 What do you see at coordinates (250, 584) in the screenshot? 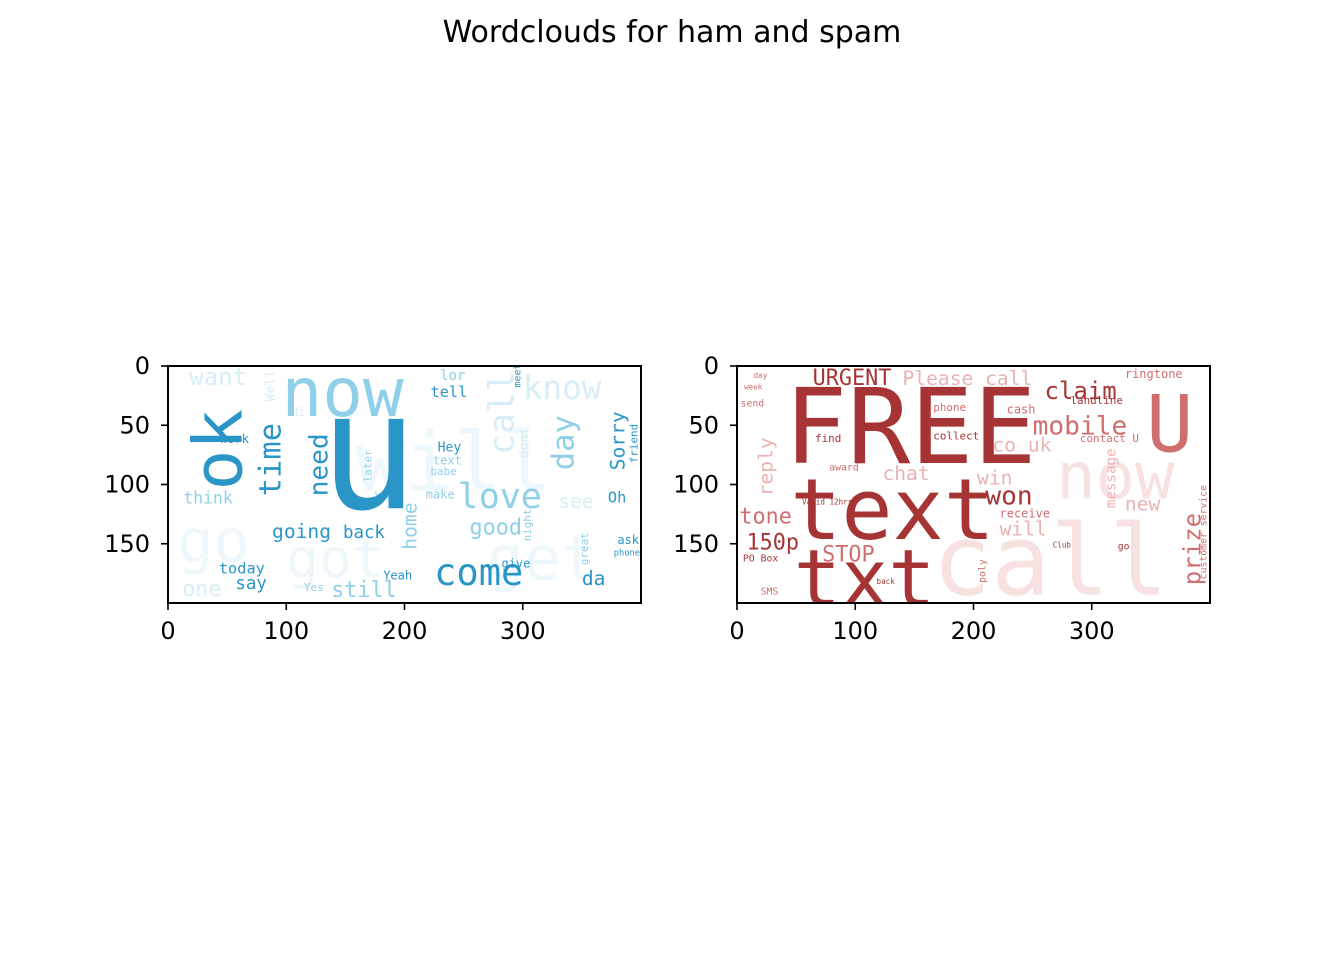
I see `word-ham: say` at bounding box center [250, 584].